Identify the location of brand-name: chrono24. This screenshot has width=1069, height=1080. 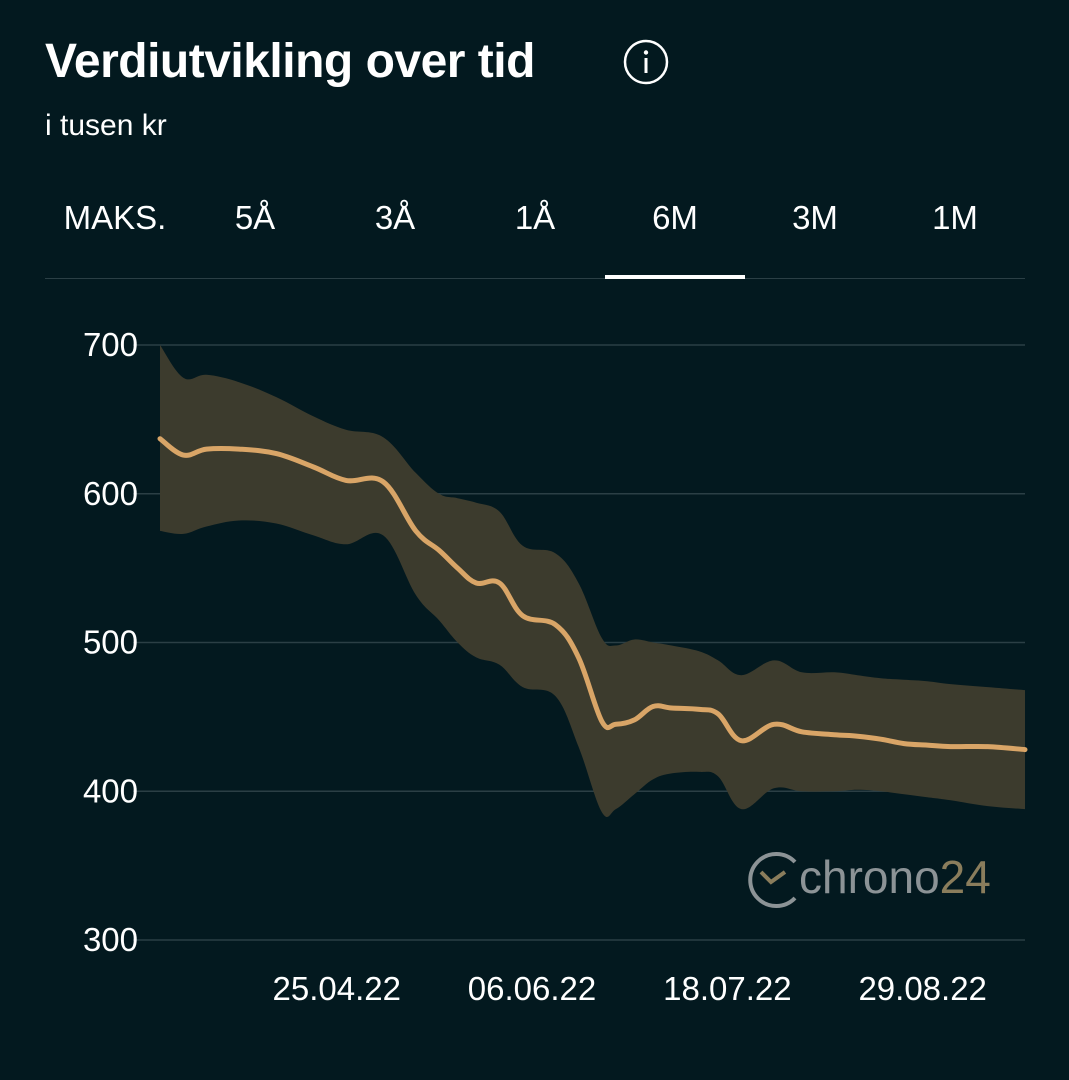
(895, 877).